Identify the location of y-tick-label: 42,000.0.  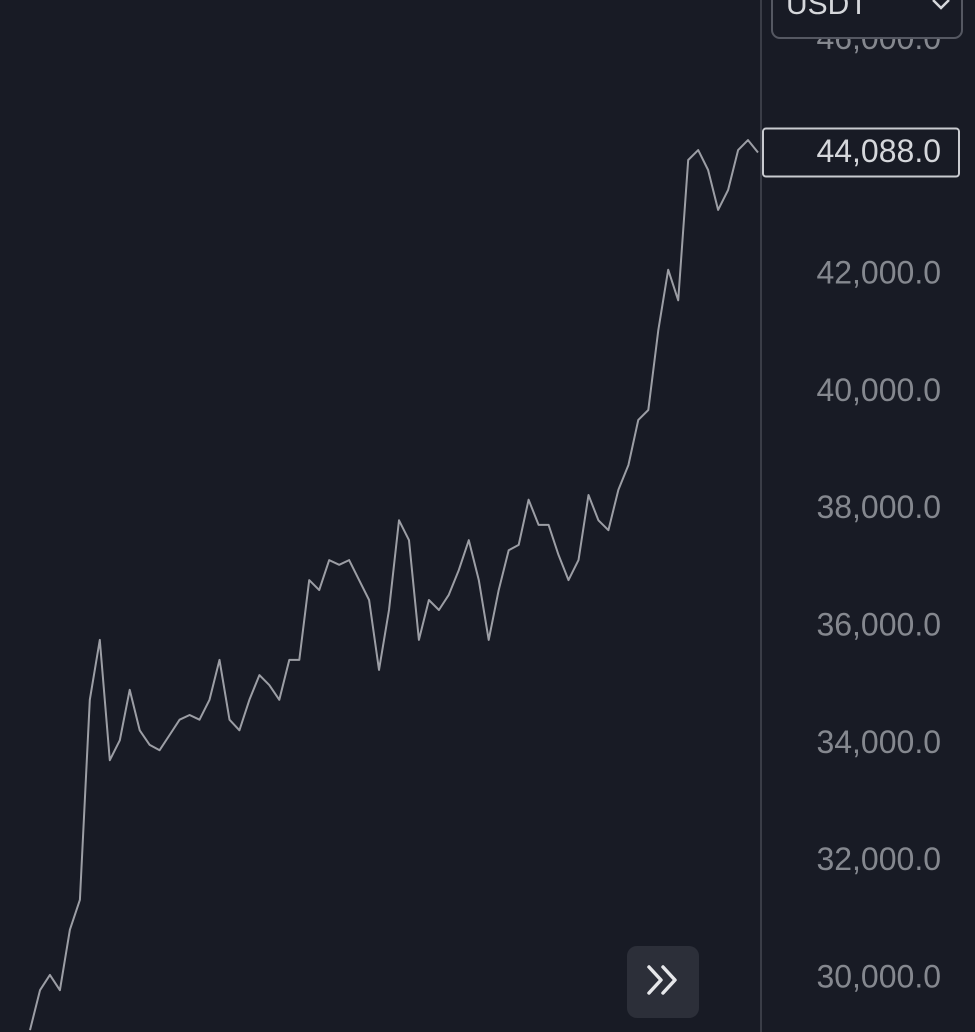
(878, 272).